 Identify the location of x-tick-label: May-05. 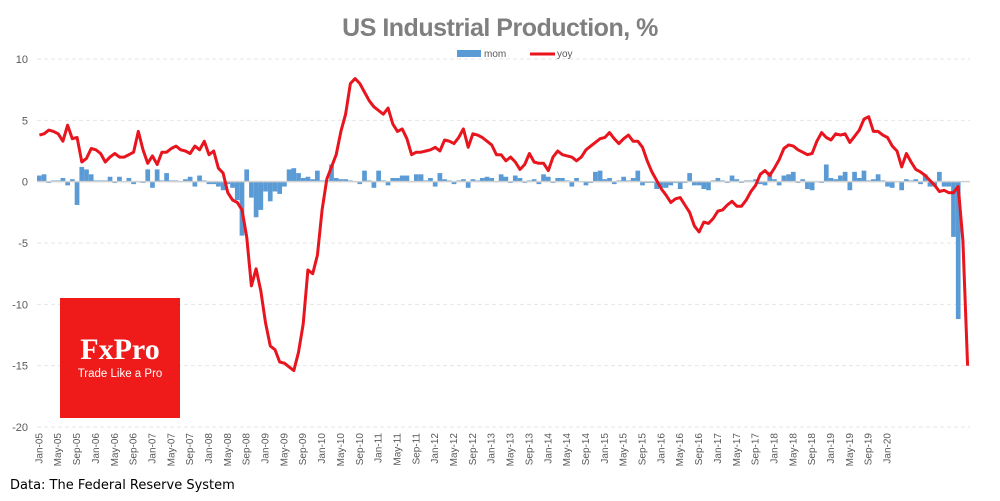
(58, 450).